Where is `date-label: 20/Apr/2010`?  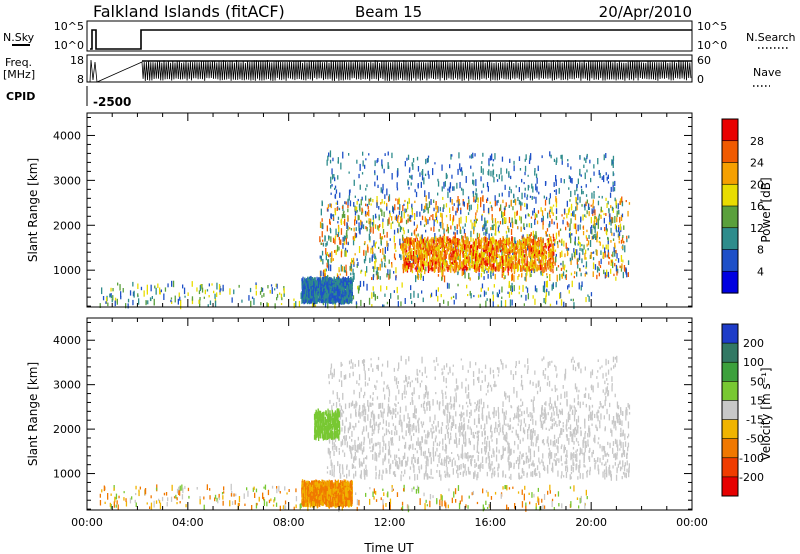
date-label: 20/Apr/2010 is located at coordinates (645, 12).